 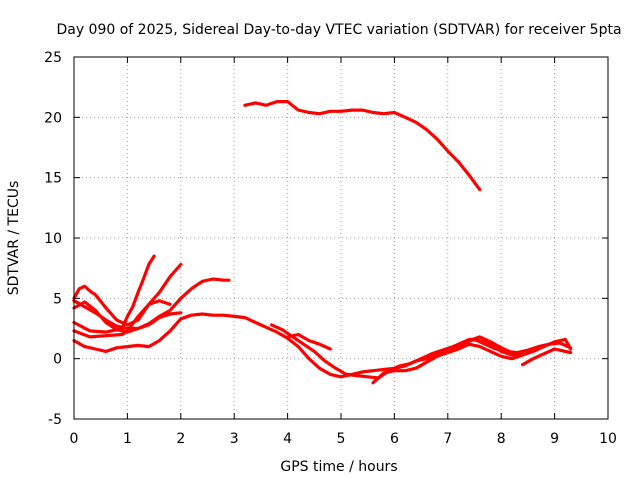 I want to click on x-tick-label: 10, so click(x=608, y=439).